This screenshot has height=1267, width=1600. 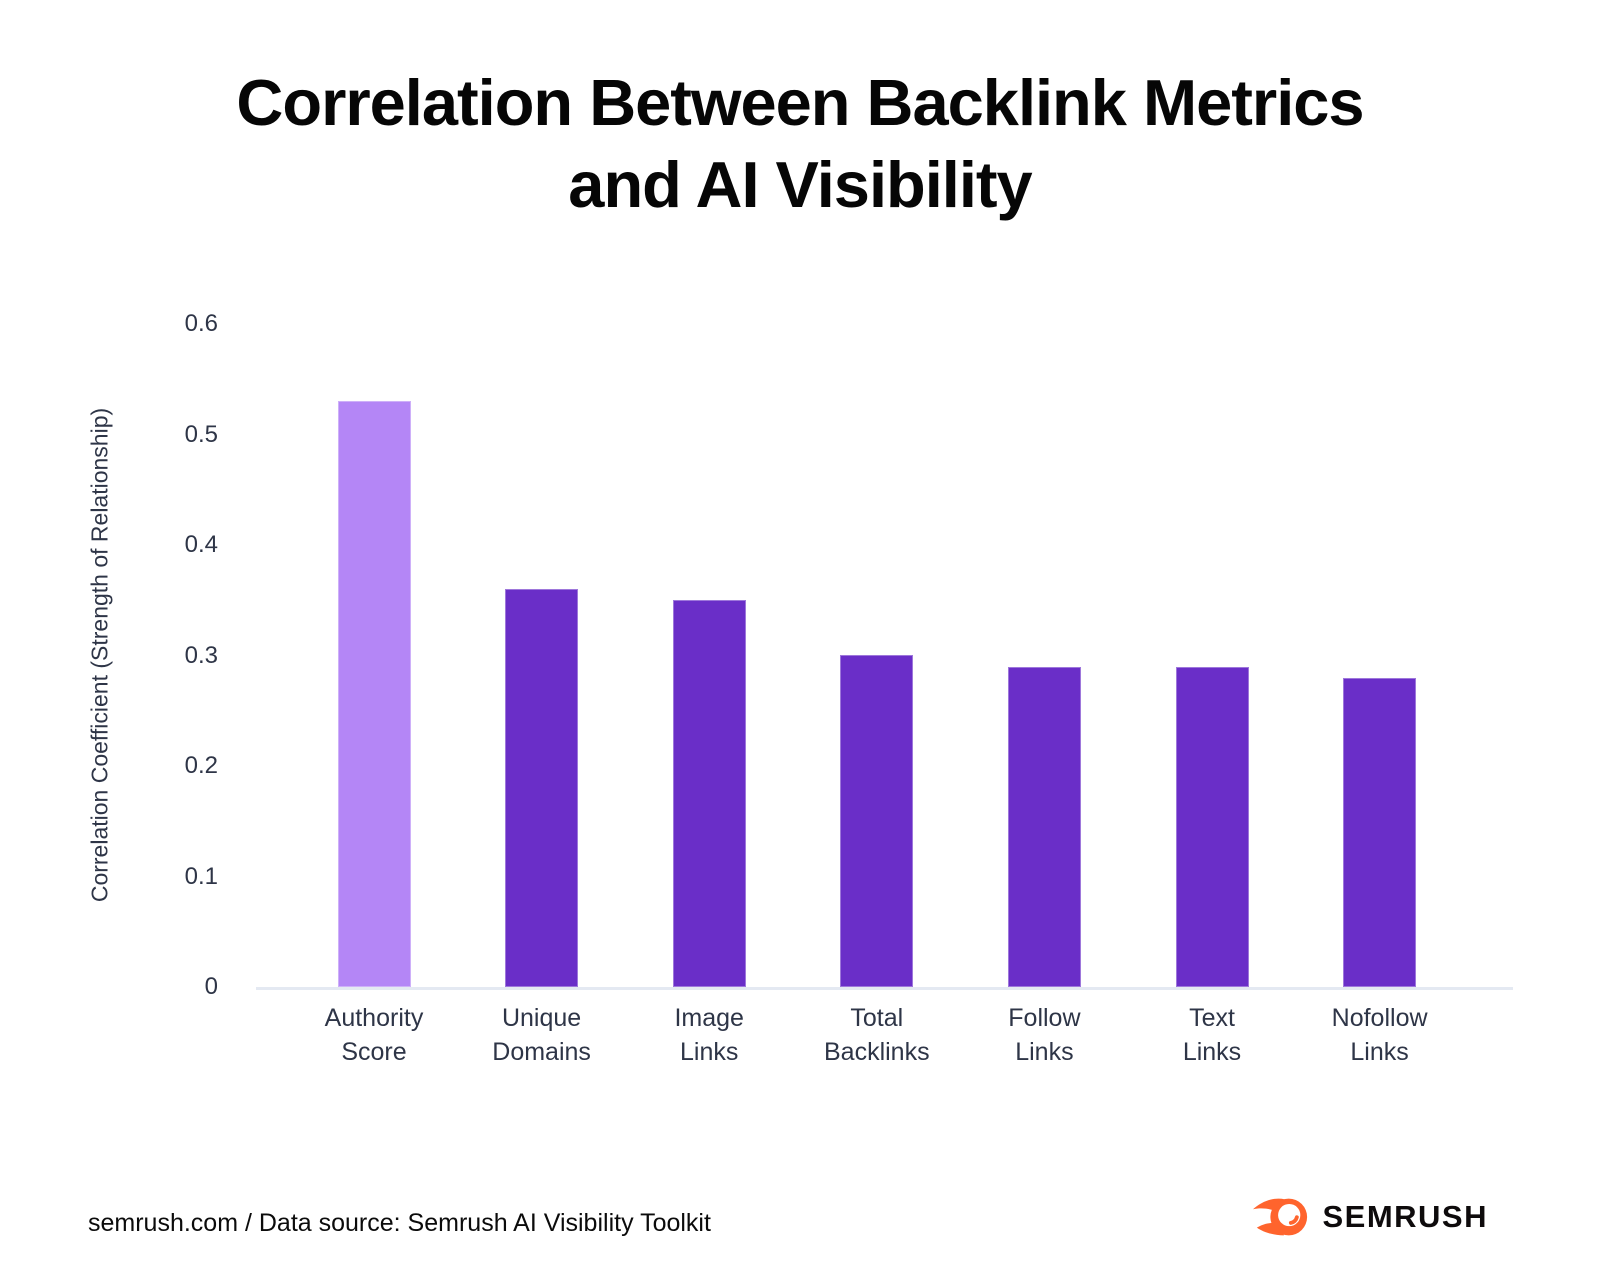 What do you see at coordinates (877, 821) in the screenshot?
I see `bar-total-backlinks` at bounding box center [877, 821].